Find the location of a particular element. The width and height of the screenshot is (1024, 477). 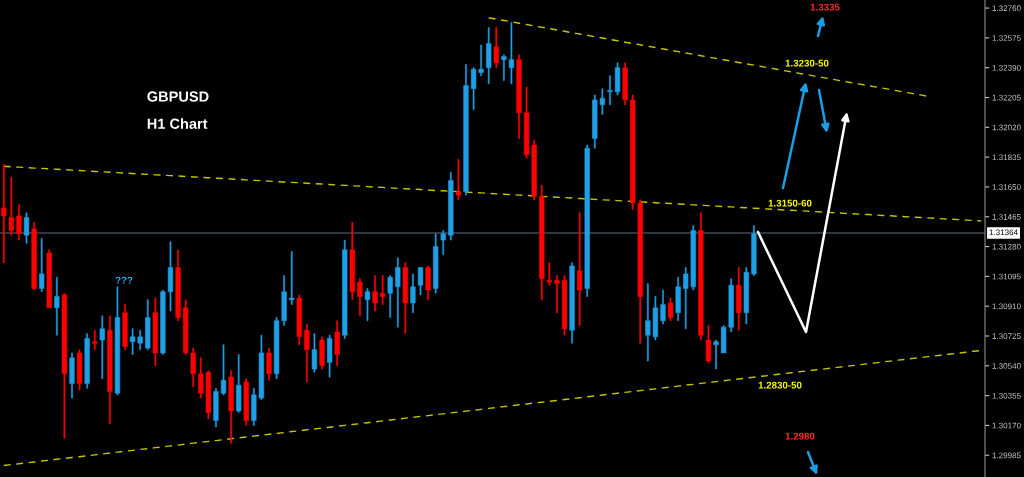

annotation: 1.3150-60 is located at coordinates (790, 203).